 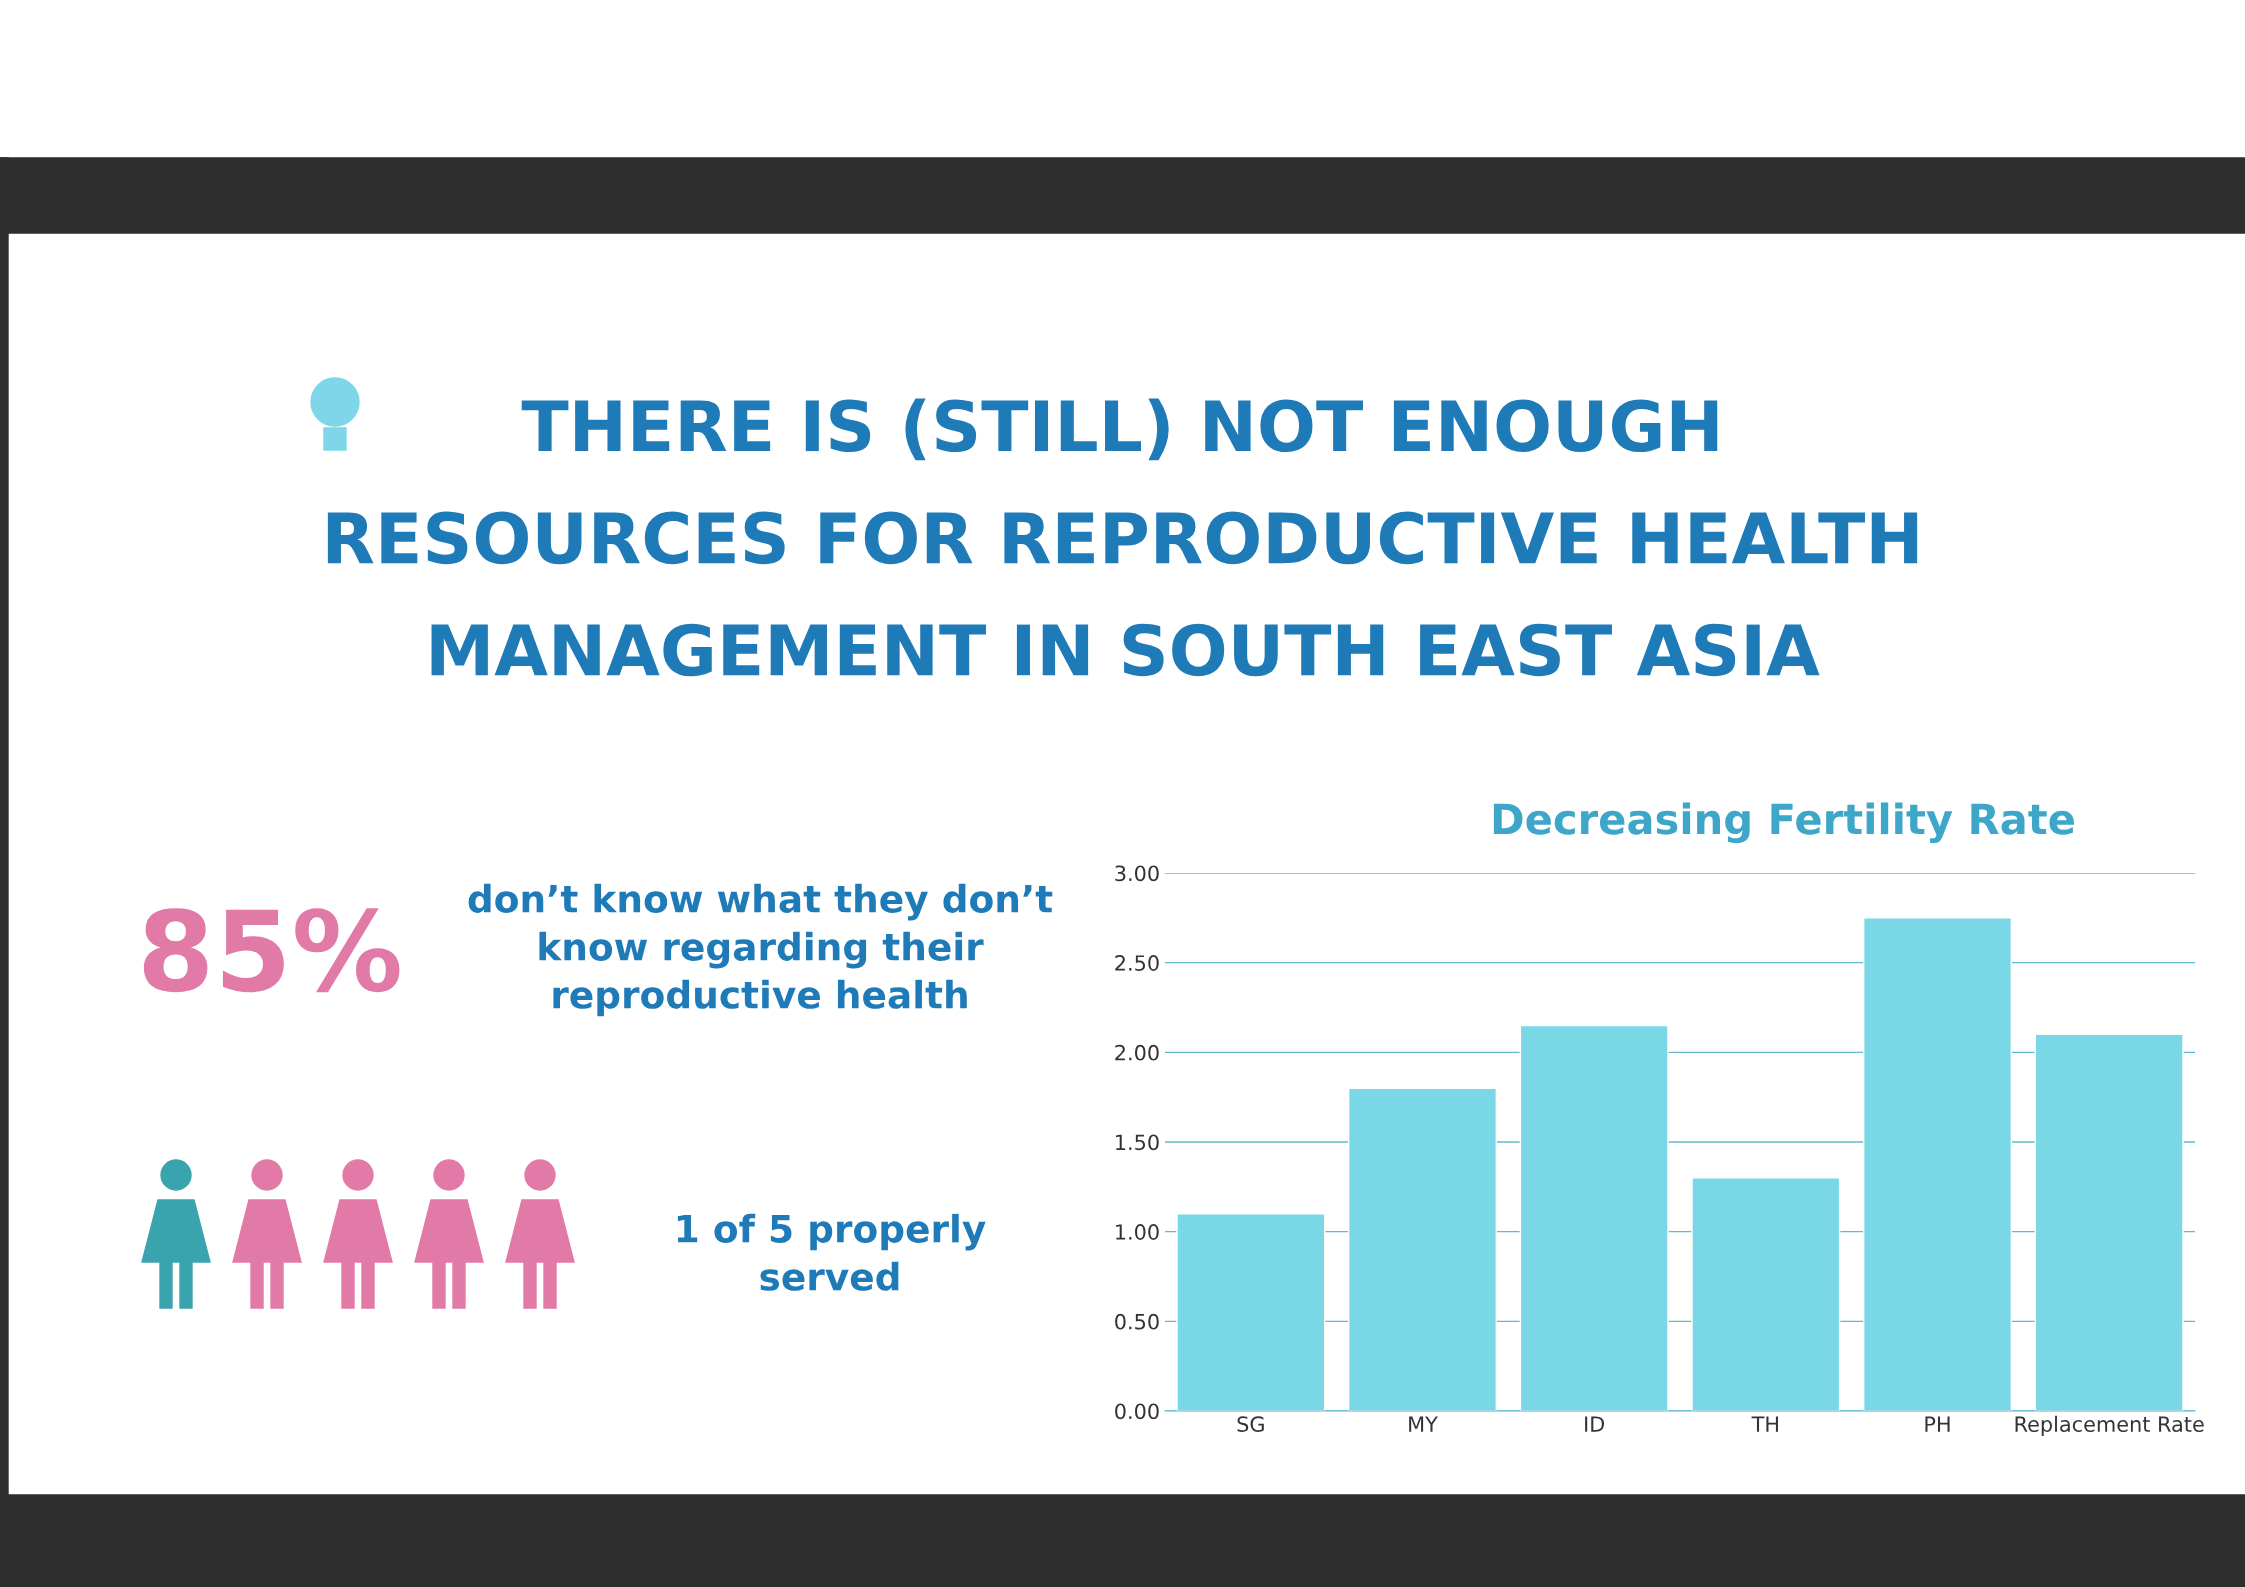 I want to click on y-tick-label: 2.50, so click(x=1137, y=963).